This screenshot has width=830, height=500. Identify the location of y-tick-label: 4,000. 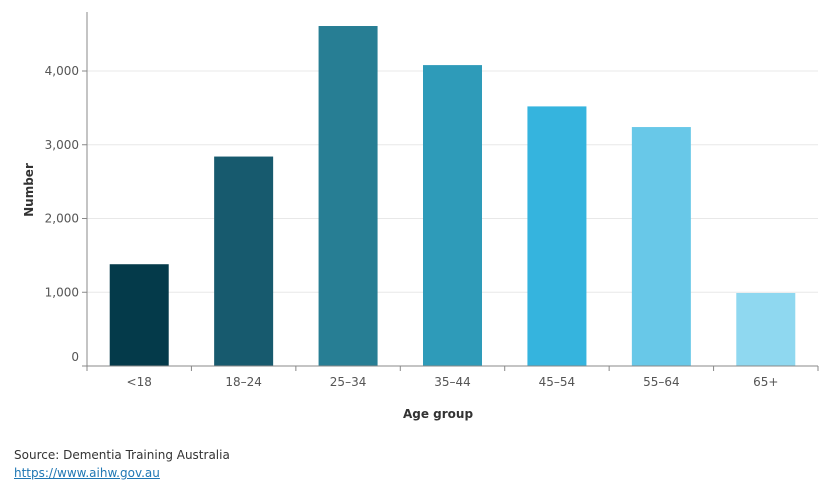
(62, 71).